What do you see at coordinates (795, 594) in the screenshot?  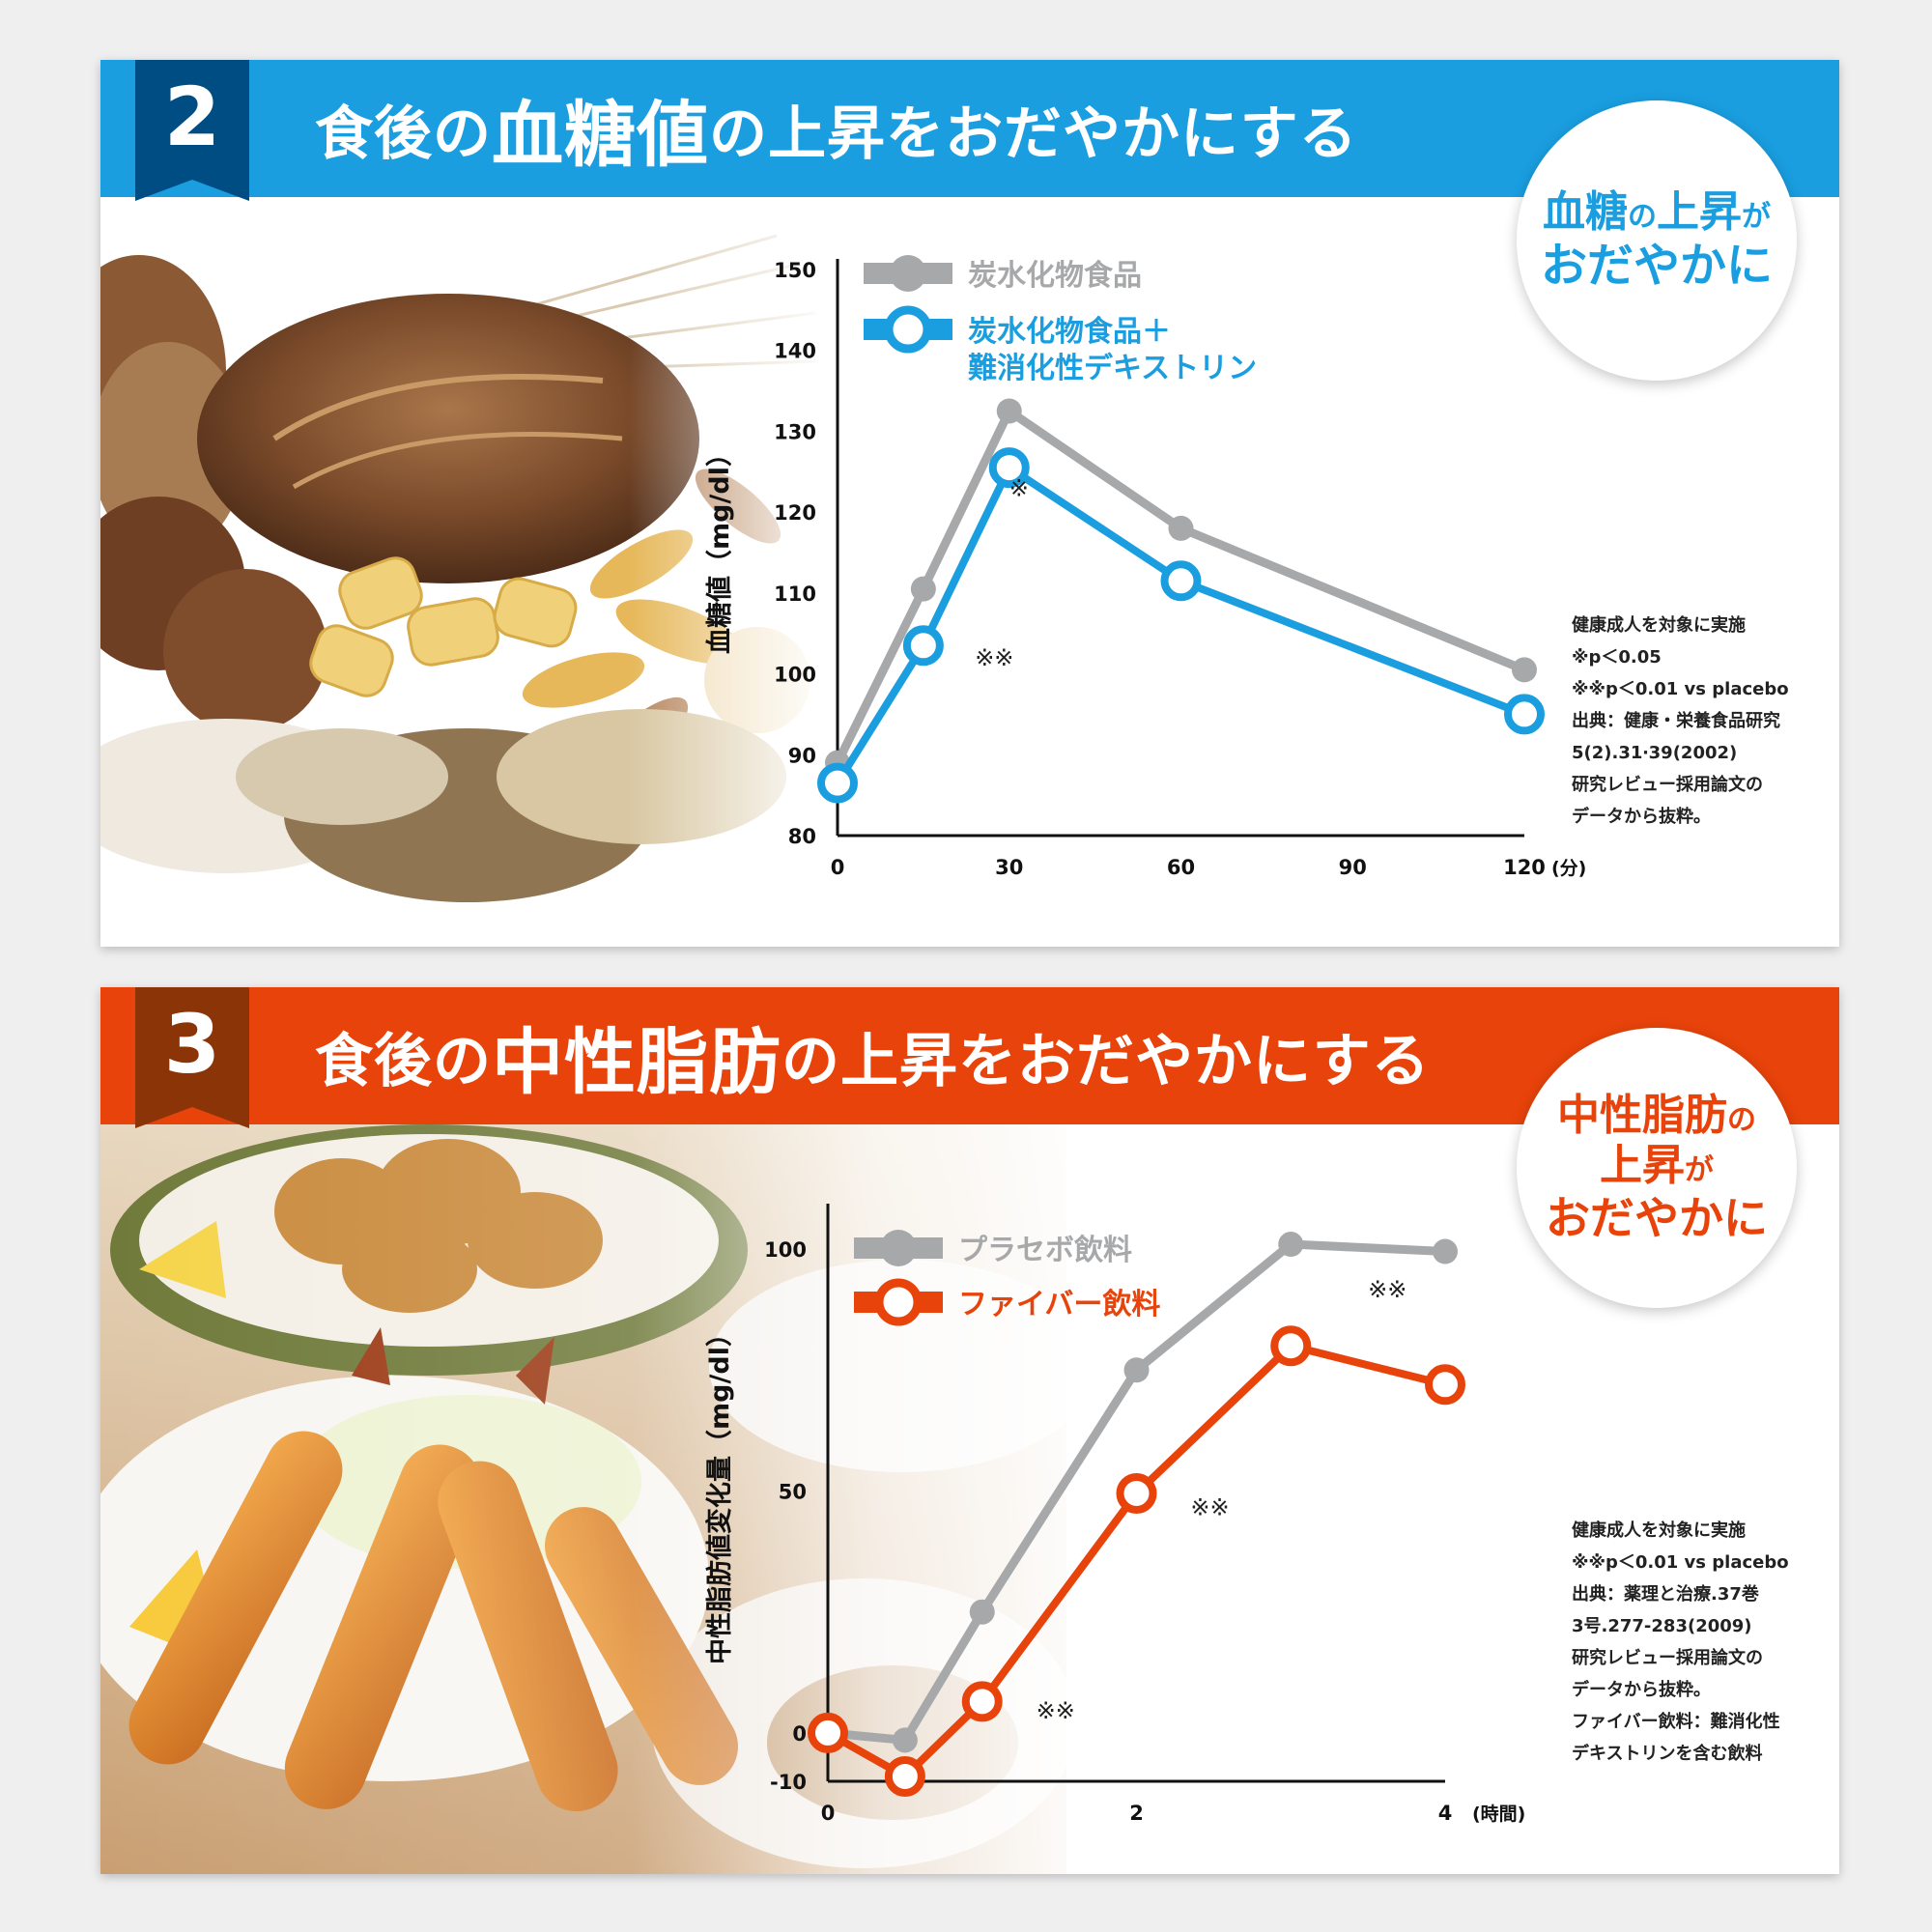 I see `y-tick-label: 110` at bounding box center [795, 594].